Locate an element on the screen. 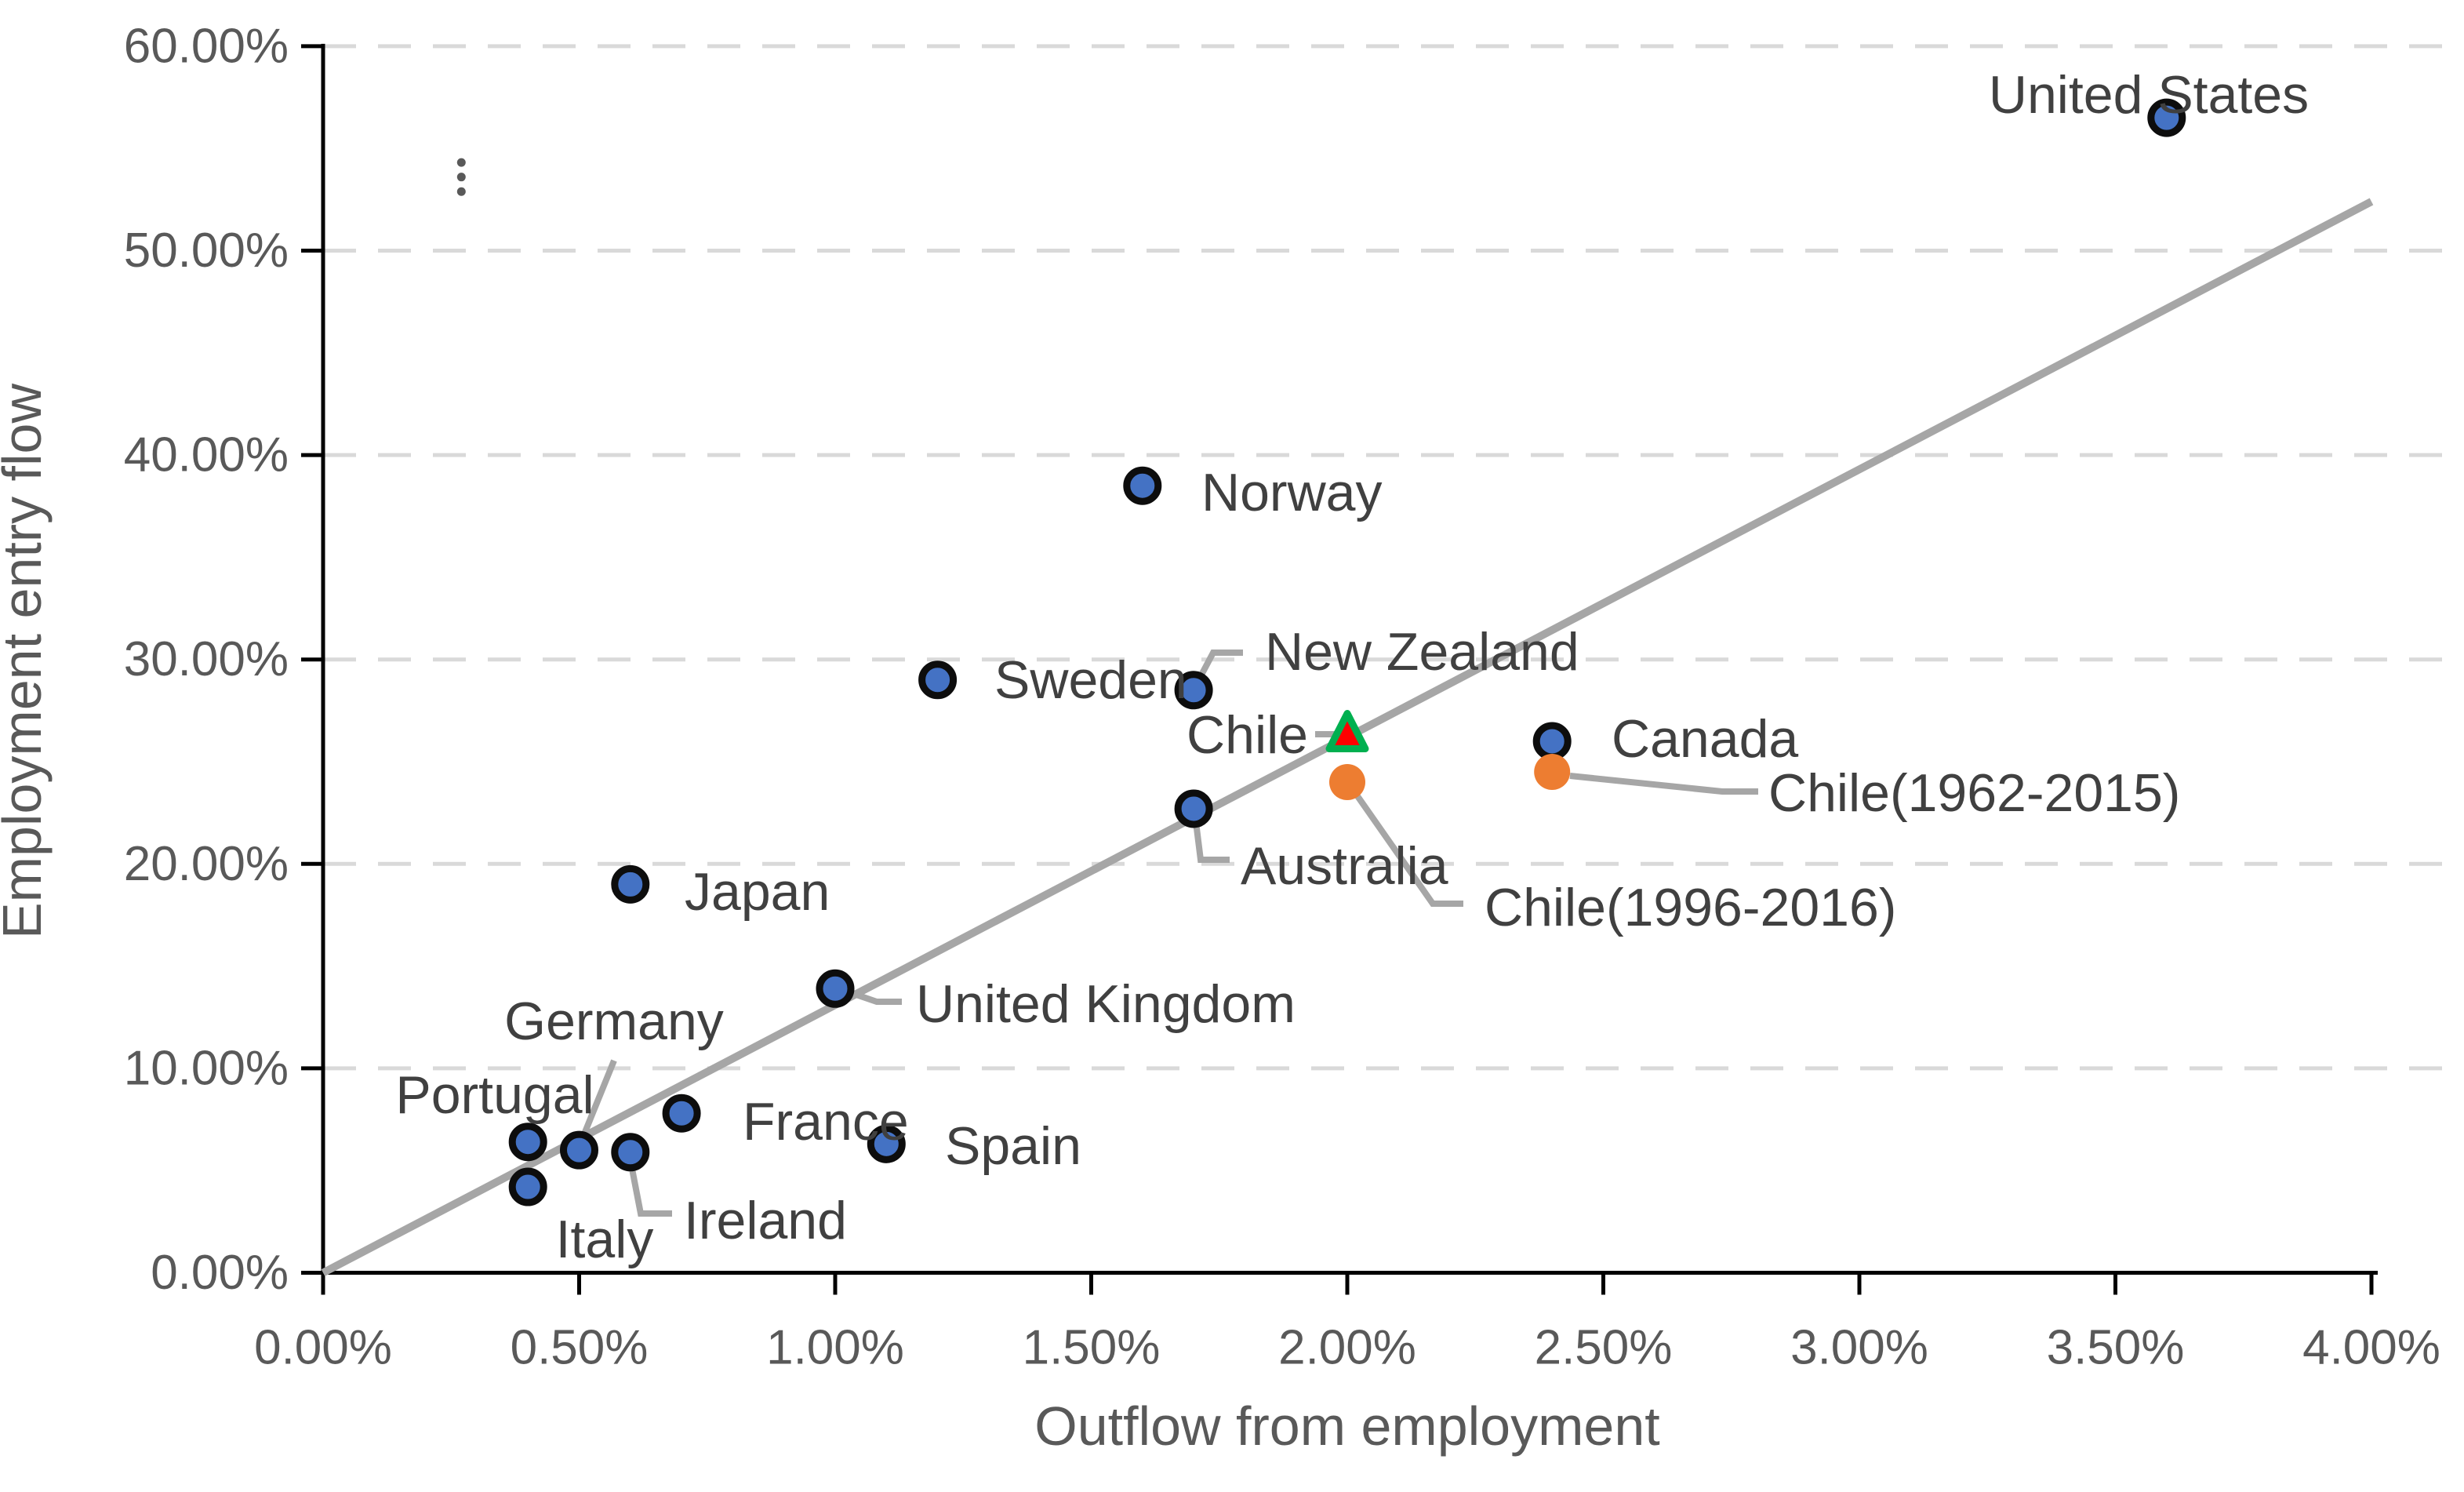 The width and height of the screenshot is (2464, 1492). x-tick-label: 4.00% is located at coordinates (2371, 1348).